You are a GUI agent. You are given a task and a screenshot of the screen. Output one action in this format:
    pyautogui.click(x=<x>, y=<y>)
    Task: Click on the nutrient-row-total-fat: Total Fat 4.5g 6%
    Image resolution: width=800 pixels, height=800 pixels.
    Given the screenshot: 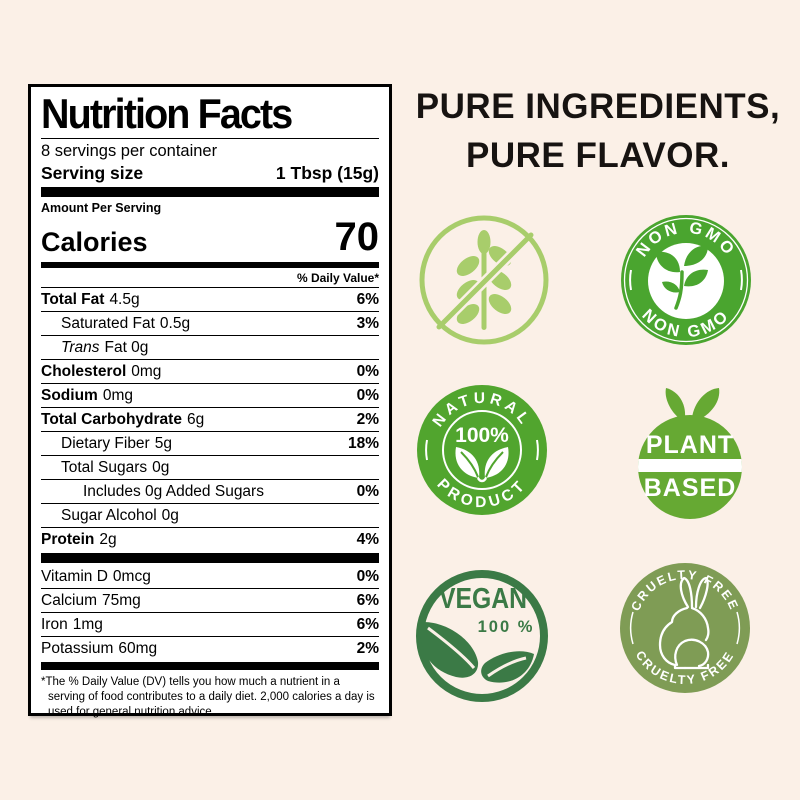 What is the action you would take?
    pyautogui.click(x=210, y=300)
    